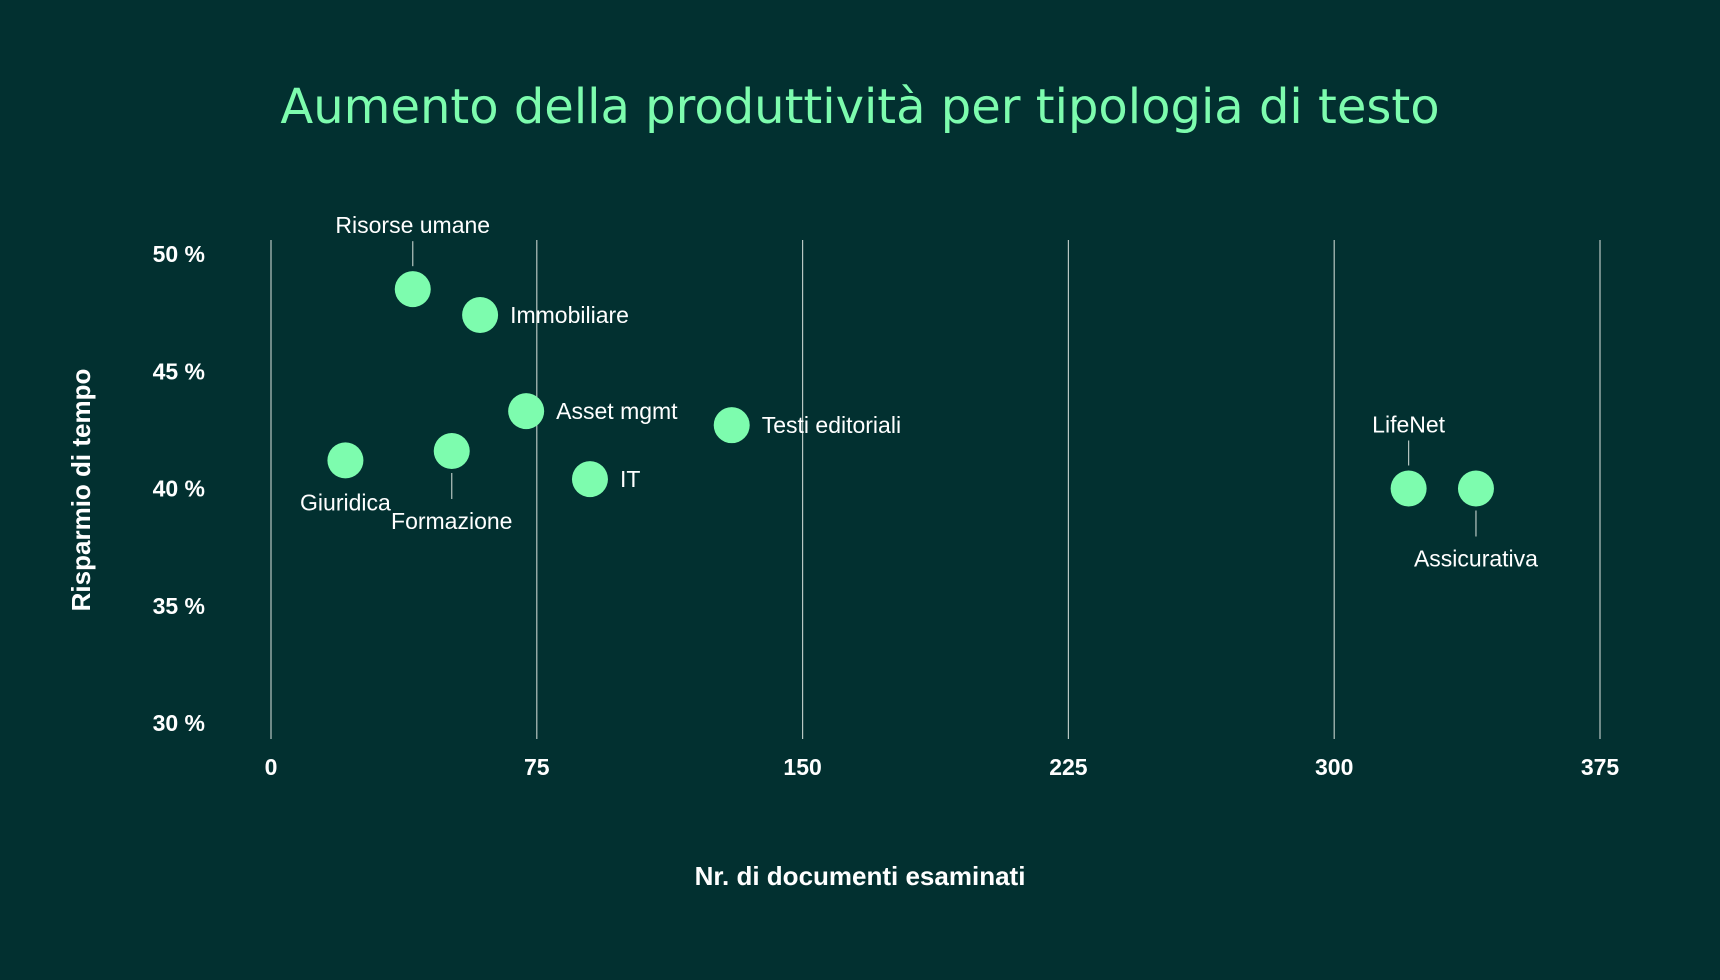 The width and height of the screenshot is (1720, 980). What do you see at coordinates (480, 314) in the screenshot?
I see `point-immobiliare` at bounding box center [480, 314].